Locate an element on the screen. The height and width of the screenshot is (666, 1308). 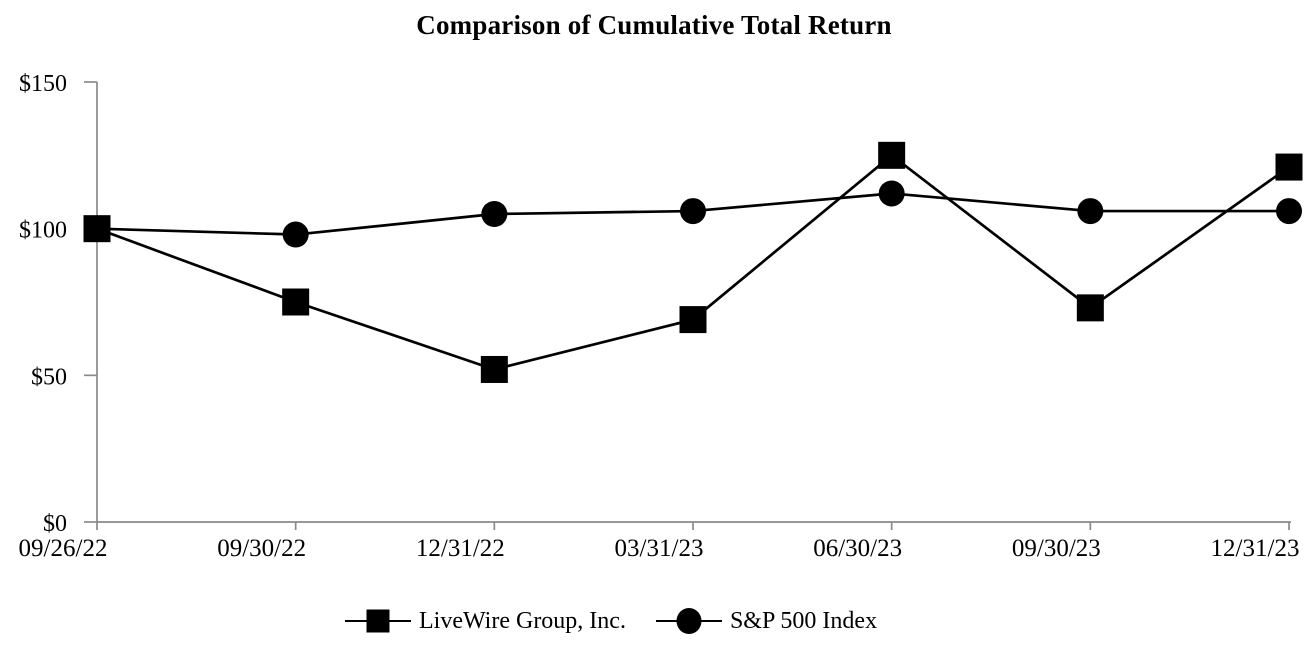
legend-square is located at coordinates (378, 621).